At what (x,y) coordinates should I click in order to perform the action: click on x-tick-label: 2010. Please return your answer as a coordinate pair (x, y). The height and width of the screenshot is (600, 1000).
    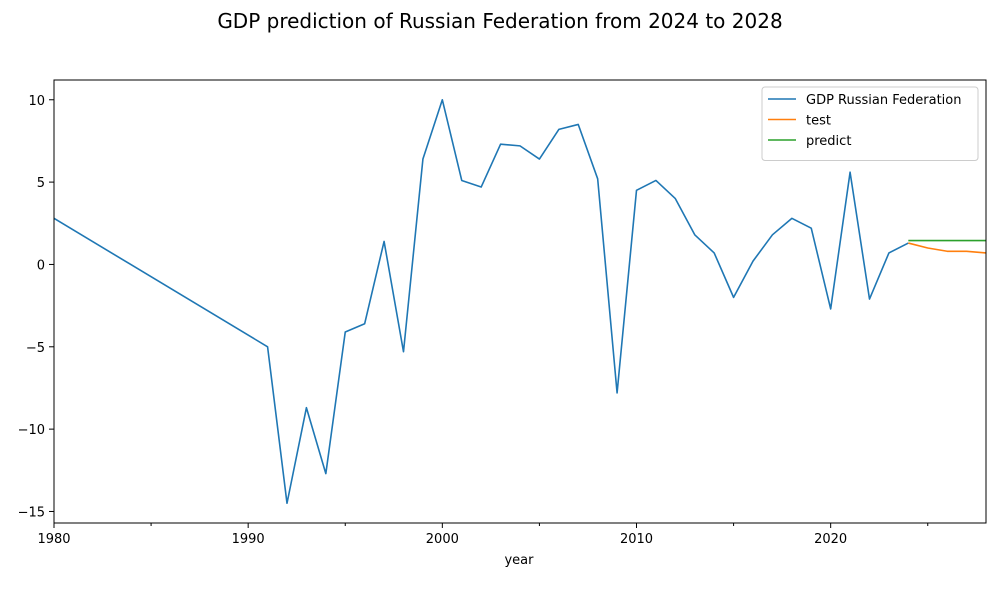
    Looking at the image, I should click on (636, 539).